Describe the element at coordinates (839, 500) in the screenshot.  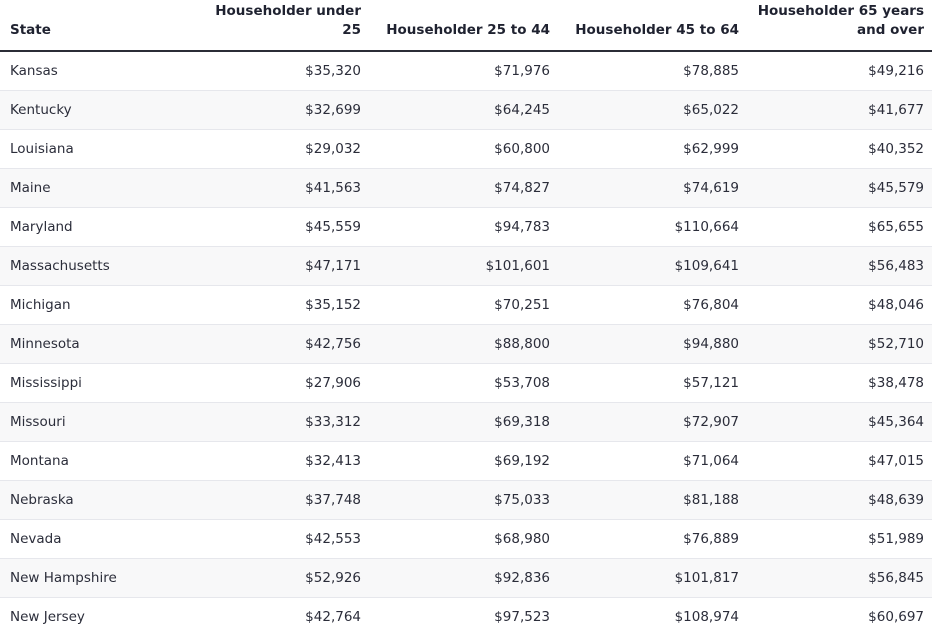
I see `cell-65-and-over: $48,639` at that location.